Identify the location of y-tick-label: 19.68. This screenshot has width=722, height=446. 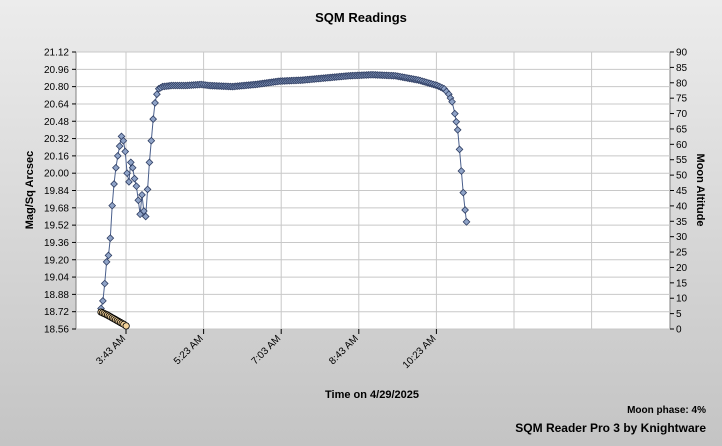
(56, 208).